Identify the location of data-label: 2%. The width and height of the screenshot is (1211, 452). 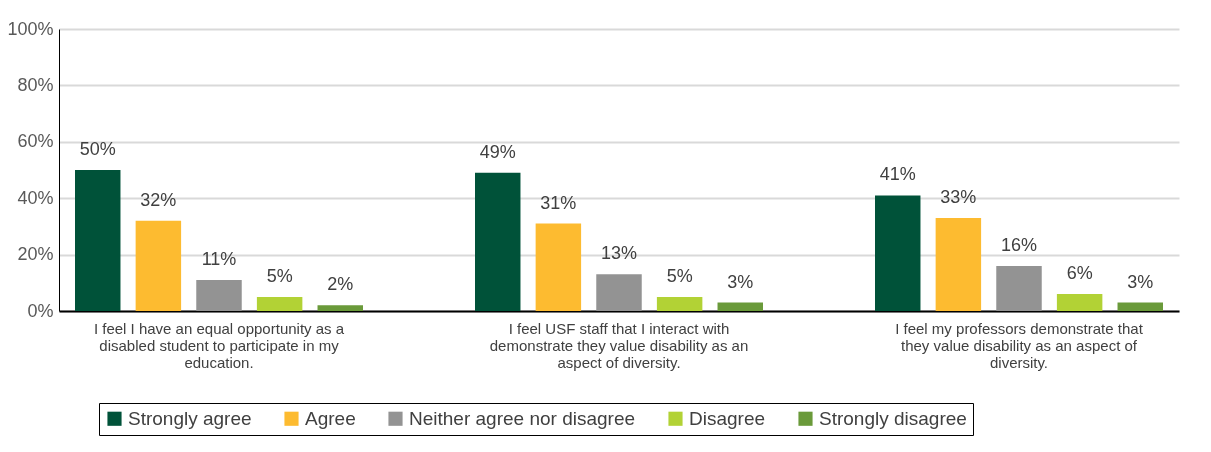
(340, 284).